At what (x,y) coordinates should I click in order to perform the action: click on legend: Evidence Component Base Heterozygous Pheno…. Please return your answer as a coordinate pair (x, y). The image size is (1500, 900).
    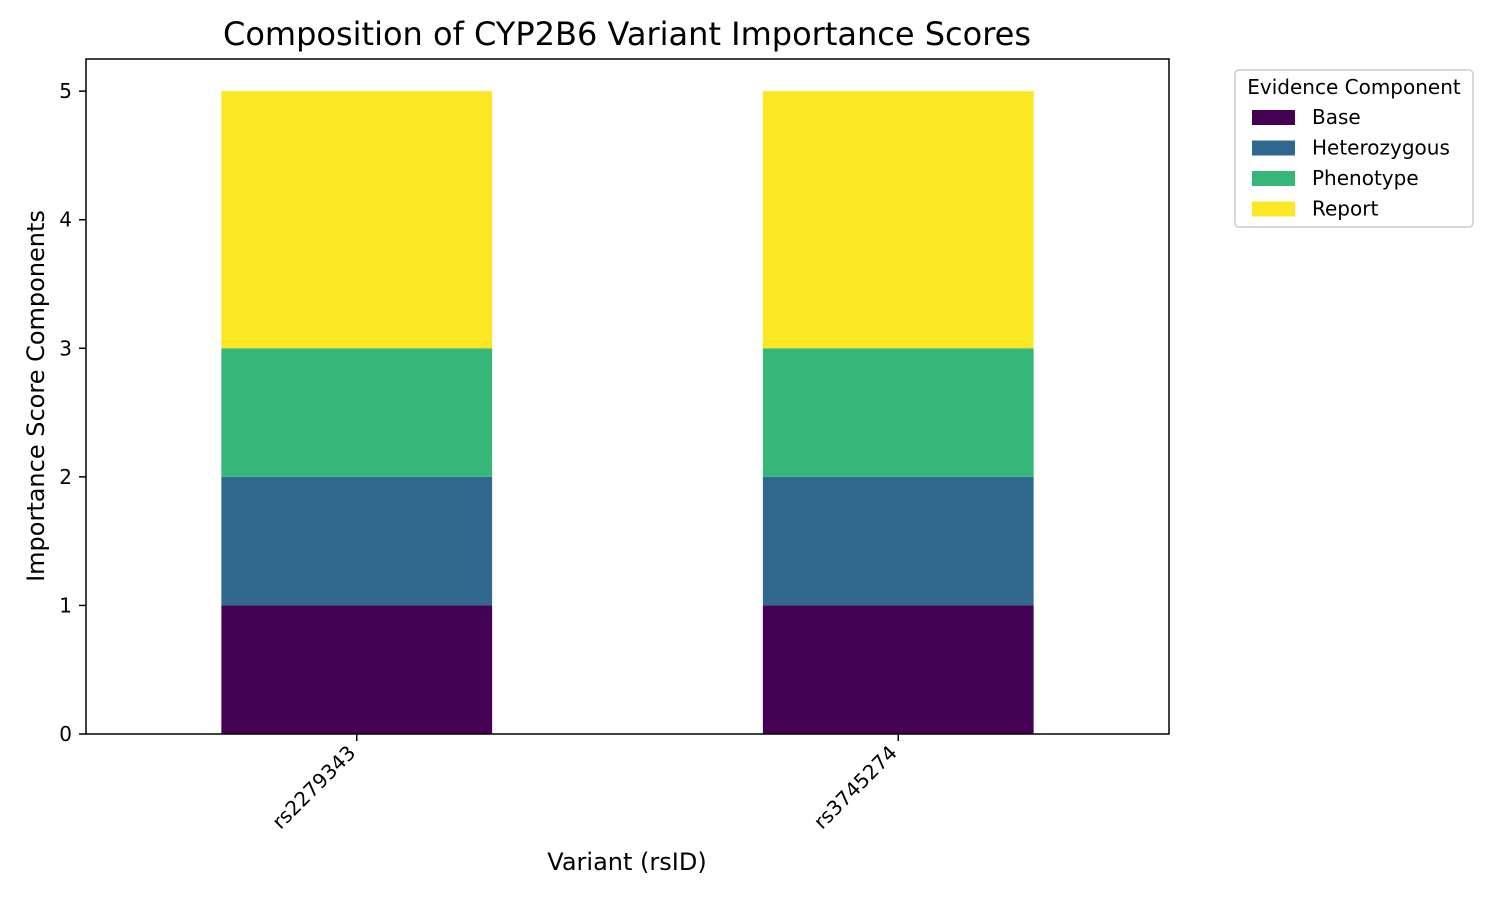
    Looking at the image, I should click on (1354, 148).